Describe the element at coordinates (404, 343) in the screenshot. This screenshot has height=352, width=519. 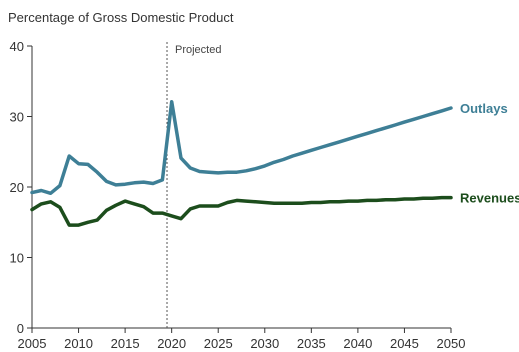
I see `x-tick-label: 2045` at that location.